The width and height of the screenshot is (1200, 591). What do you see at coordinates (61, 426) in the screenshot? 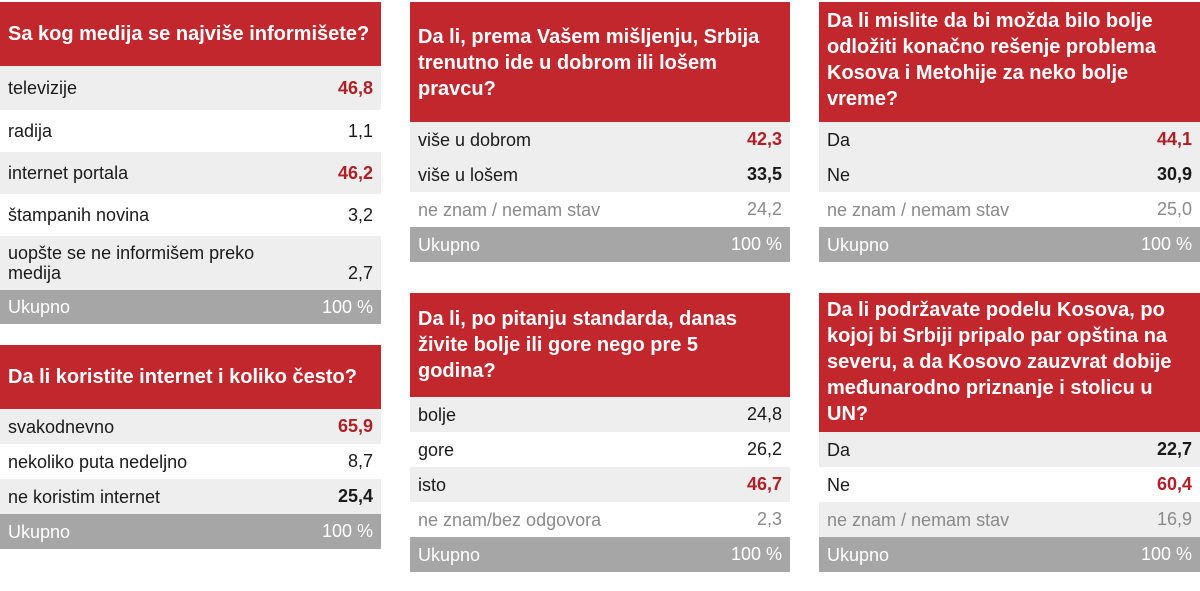
I see `answer-label: svakodnevno` at bounding box center [61, 426].